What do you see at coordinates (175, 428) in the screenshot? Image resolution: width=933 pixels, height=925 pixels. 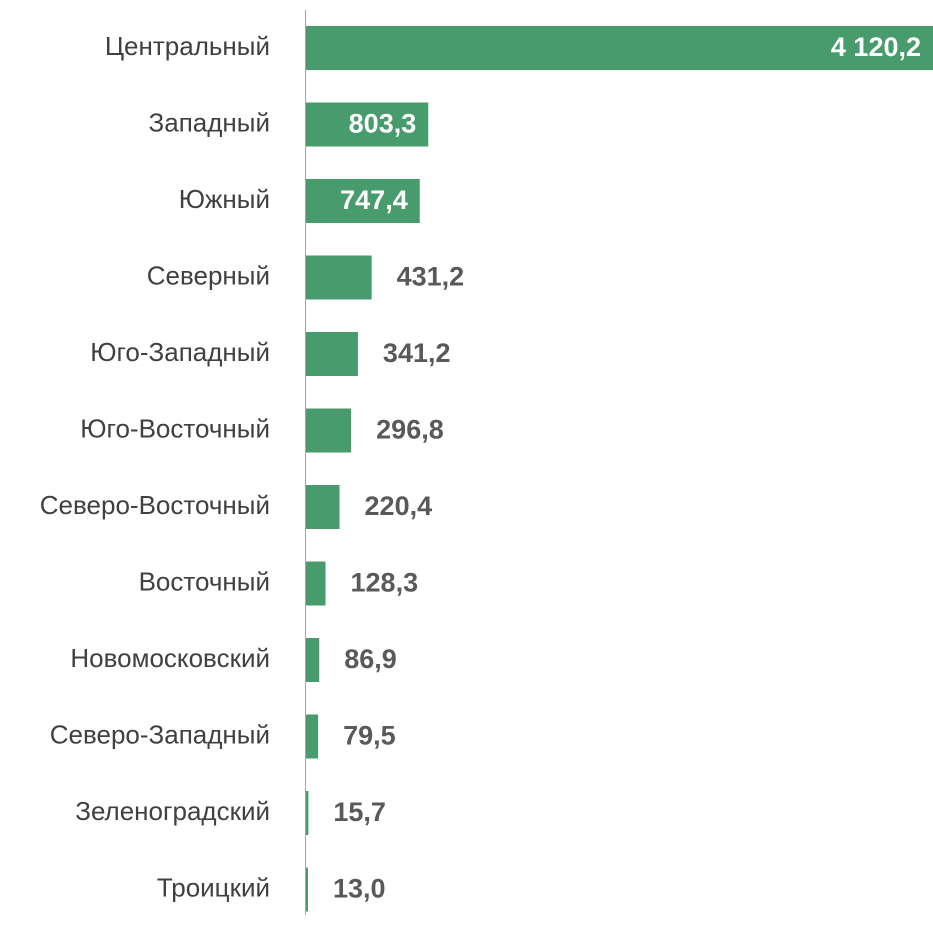 I see `category-label: Юго-Восточный` at bounding box center [175, 428].